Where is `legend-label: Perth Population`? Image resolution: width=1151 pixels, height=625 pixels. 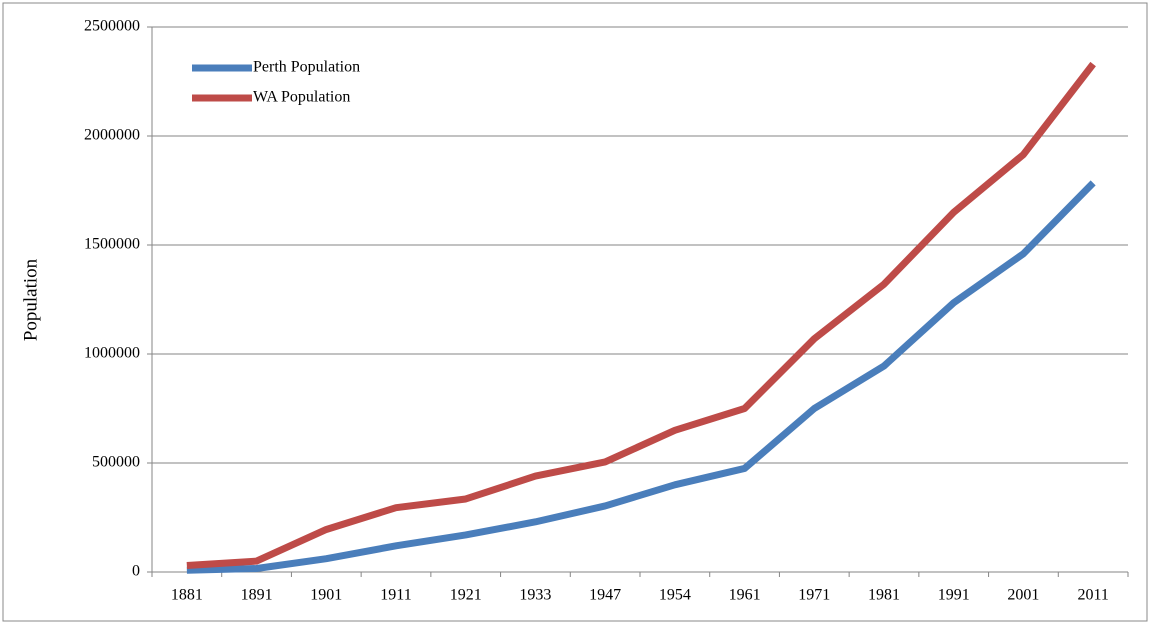 legend-label: Perth Population is located at coordinates (306, 67).